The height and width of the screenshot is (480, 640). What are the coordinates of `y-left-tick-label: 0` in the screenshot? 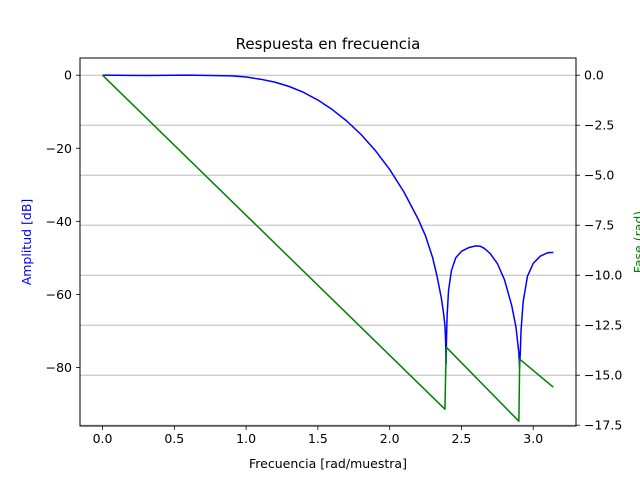 It's located at (68, 75).